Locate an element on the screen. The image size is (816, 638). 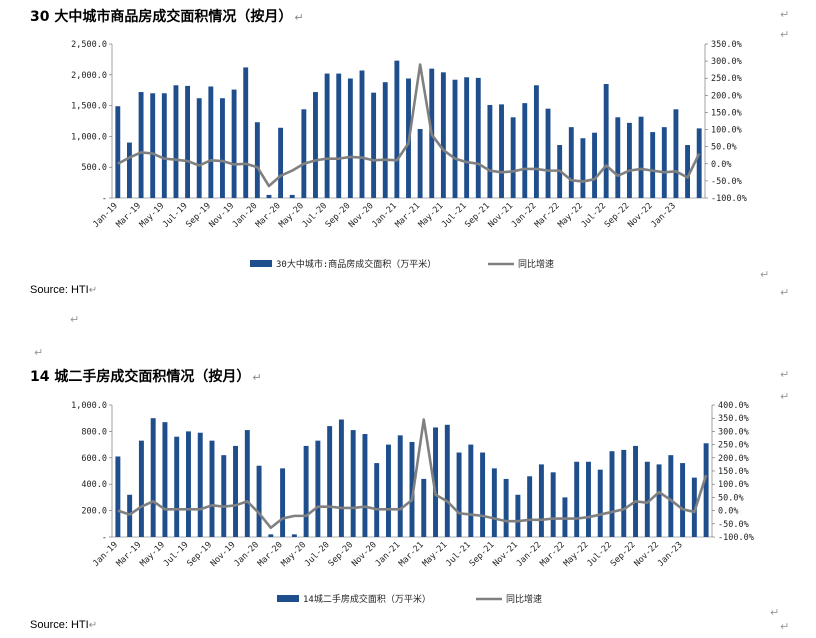
x-tick-label: Jul-20 is located at coordinates (317, 554).